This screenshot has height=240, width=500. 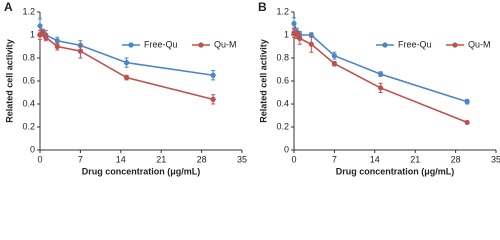 What do you see at coordinates (262, 7) in the screenshot?
I see `panel-label: B` at bounding box center [262, 7].